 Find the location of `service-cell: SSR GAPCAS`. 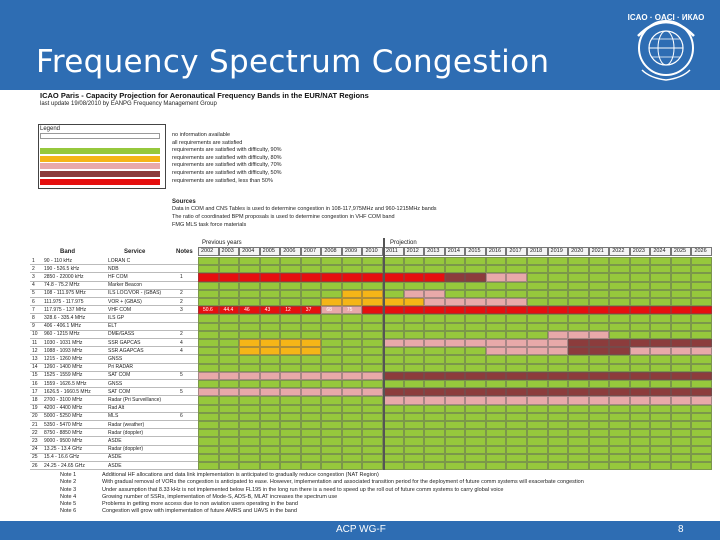

service-cell: SSR GAPCAS is located at coordinates (124, 342).